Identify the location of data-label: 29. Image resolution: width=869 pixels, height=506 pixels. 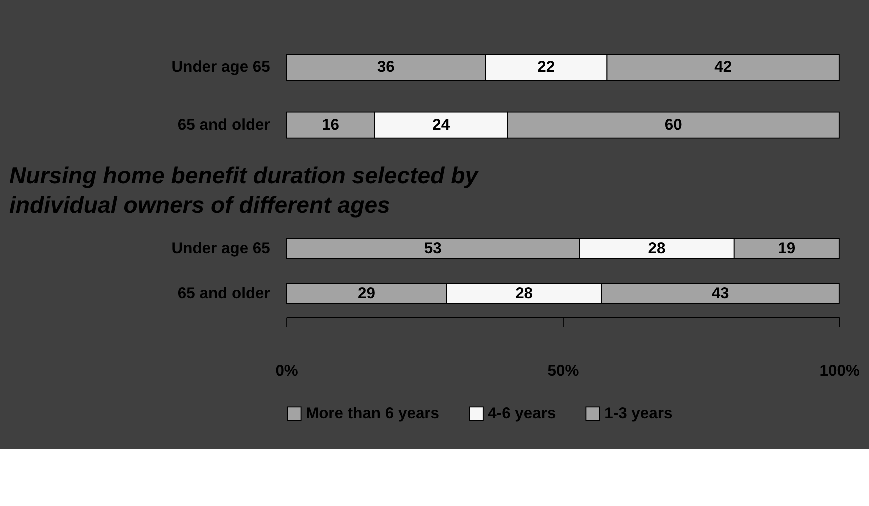
(367, 293).